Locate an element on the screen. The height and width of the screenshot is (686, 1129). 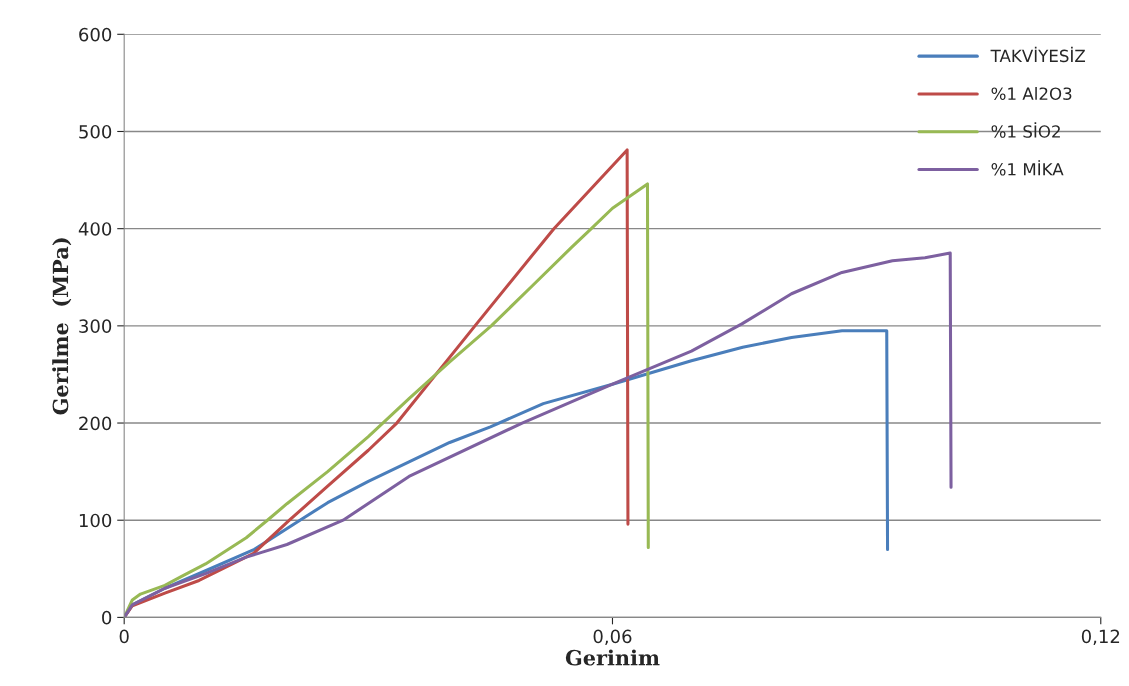
legend-label: %1 SİO2 is located at coordinates (1025, 130).